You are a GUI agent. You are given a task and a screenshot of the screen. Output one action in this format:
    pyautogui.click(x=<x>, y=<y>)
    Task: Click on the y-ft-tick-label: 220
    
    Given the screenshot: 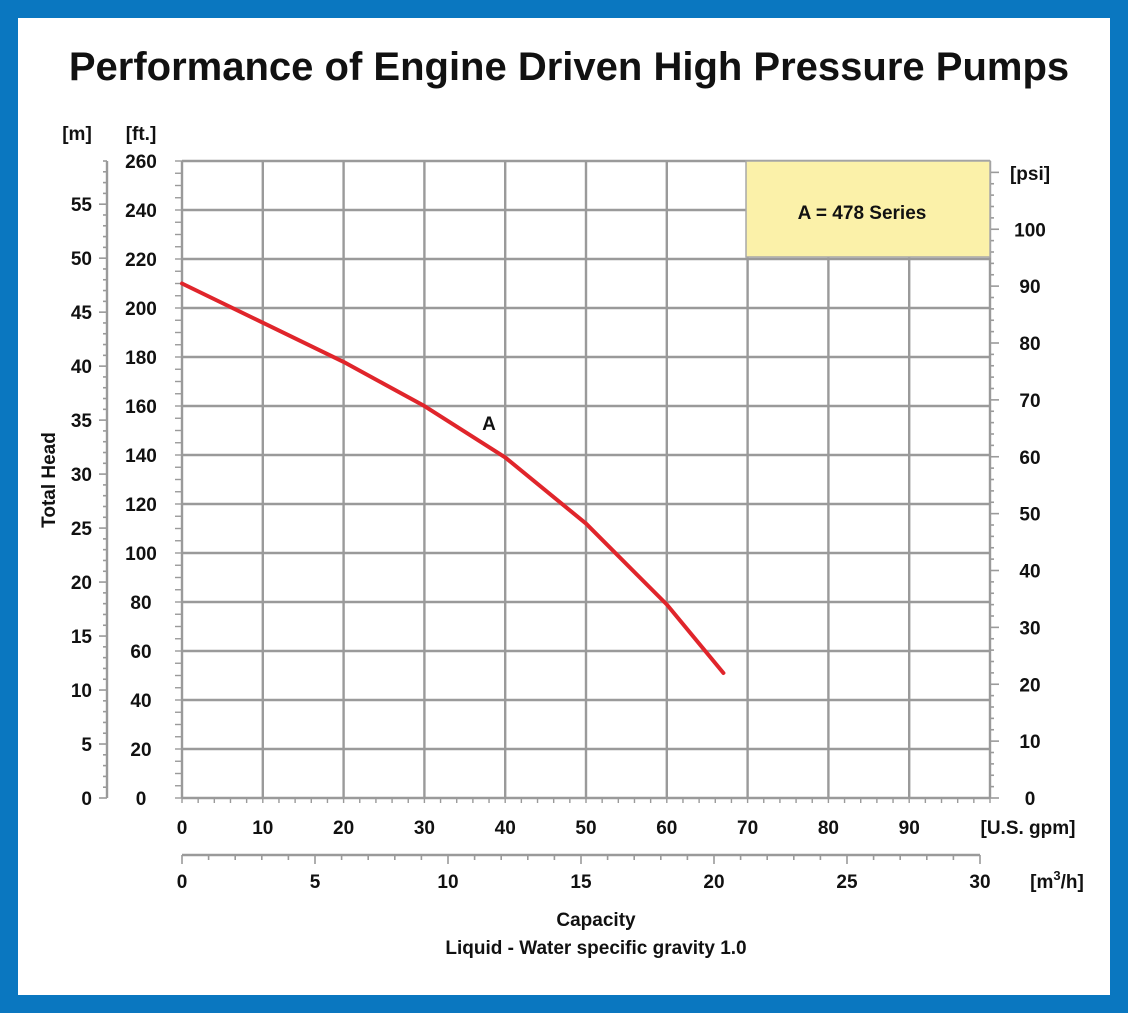 What is the action you would take?
    pyautogui.click(x=141, y=260)
    